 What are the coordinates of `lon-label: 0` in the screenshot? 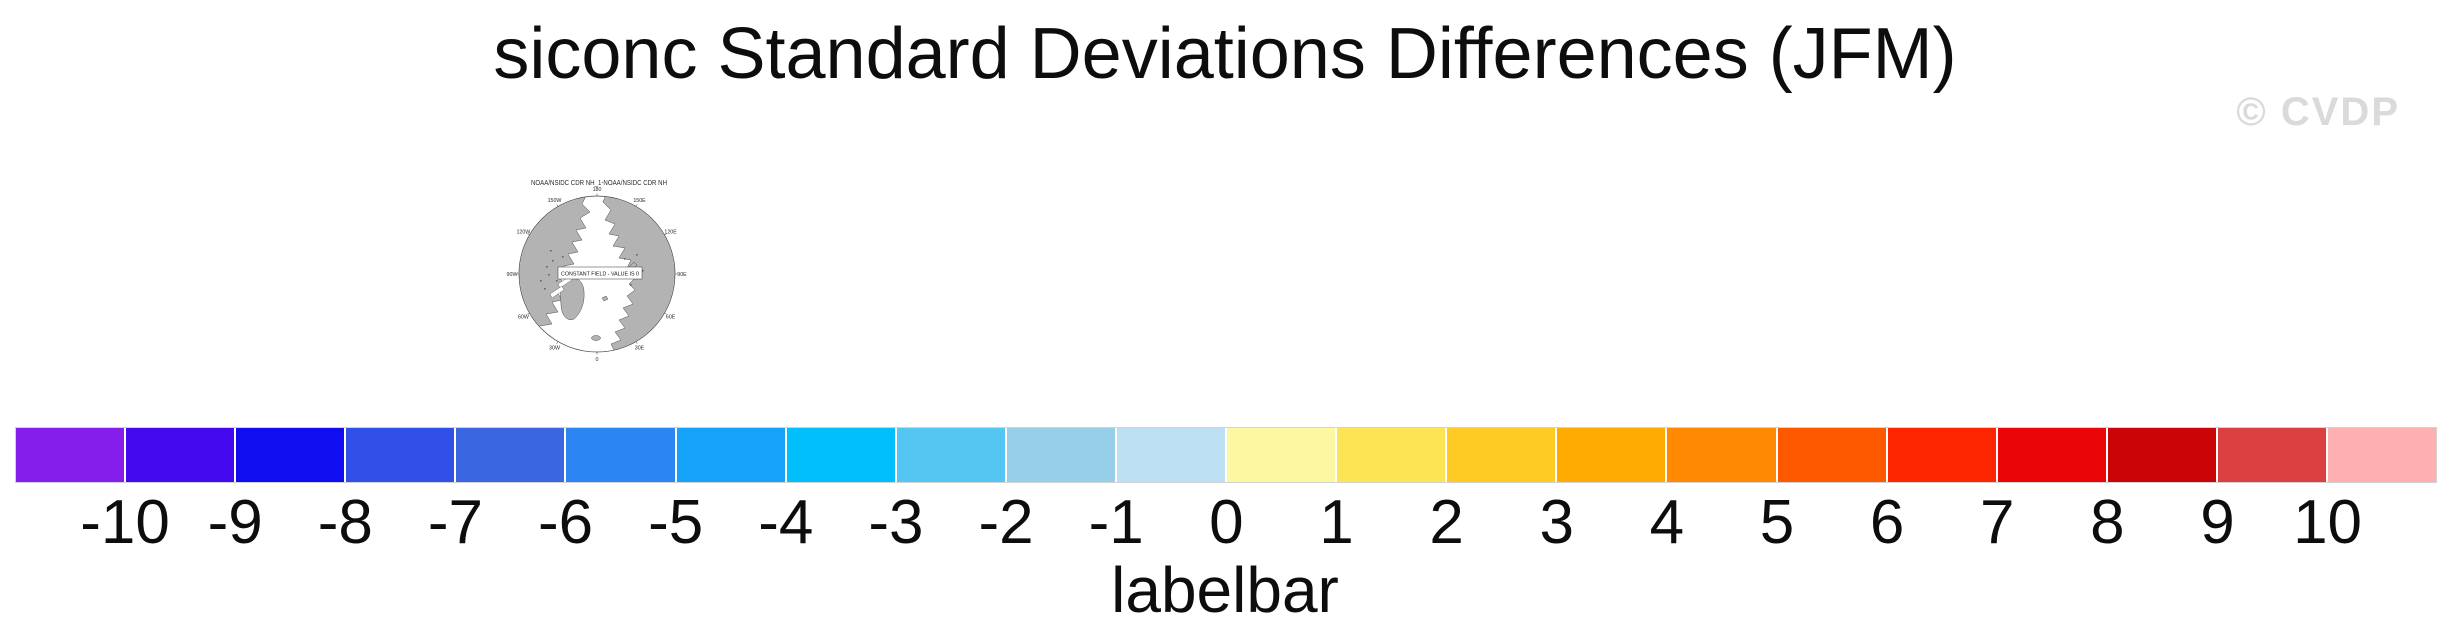 It's located at (597, 360).